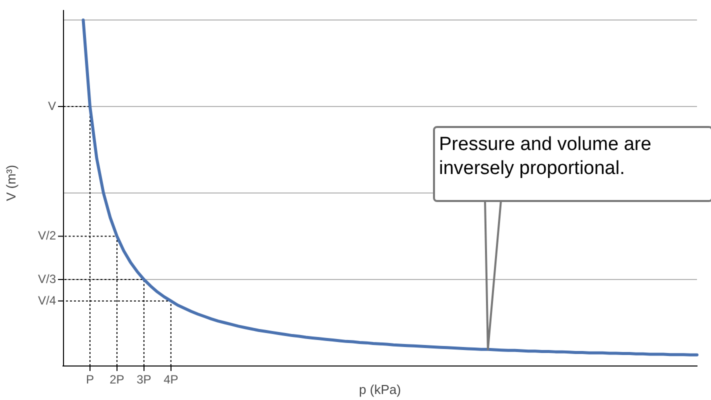 This screenshot has width=711, height=400. What do you see at coordinates (47, 279) in the screenshot?
I see `text: V/3` at bounding box center [47, 279].